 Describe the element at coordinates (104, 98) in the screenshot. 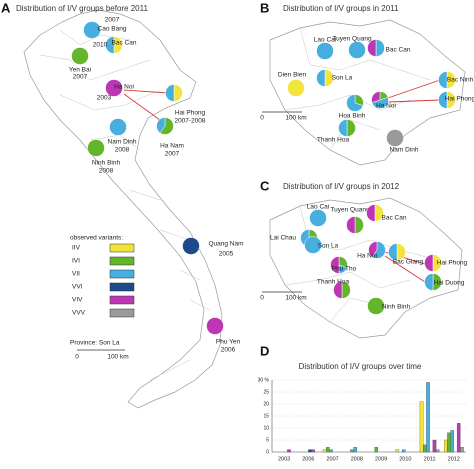

I see `site-year: 2003` at that location.